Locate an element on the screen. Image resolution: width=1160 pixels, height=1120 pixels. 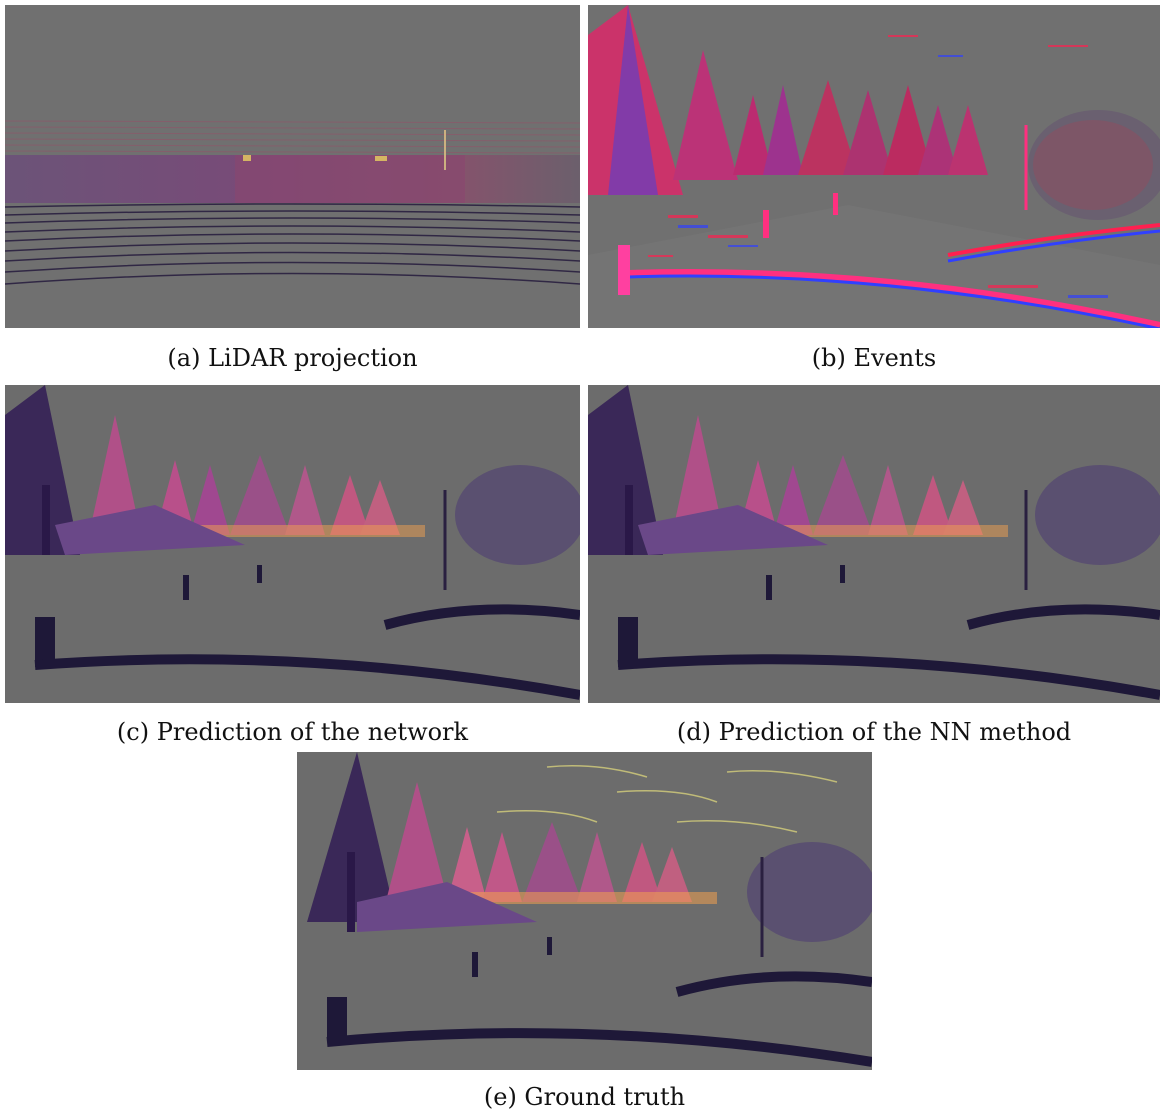
caption-a: (a) LiDAR projection is located at coordinates (292, 358).